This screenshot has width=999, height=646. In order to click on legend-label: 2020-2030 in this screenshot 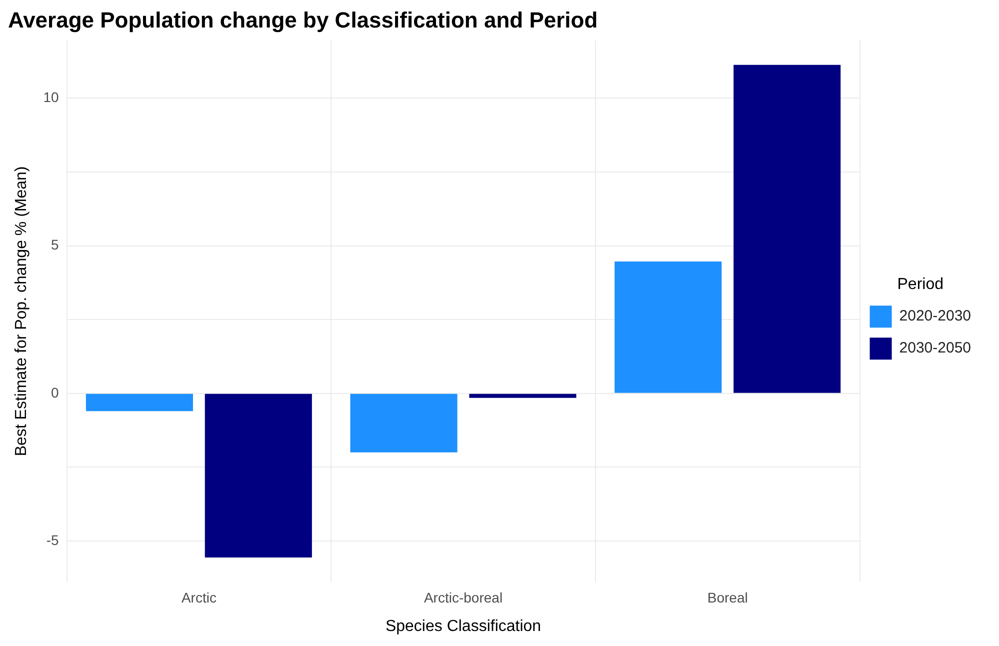, I will do `click(935, 316)`.